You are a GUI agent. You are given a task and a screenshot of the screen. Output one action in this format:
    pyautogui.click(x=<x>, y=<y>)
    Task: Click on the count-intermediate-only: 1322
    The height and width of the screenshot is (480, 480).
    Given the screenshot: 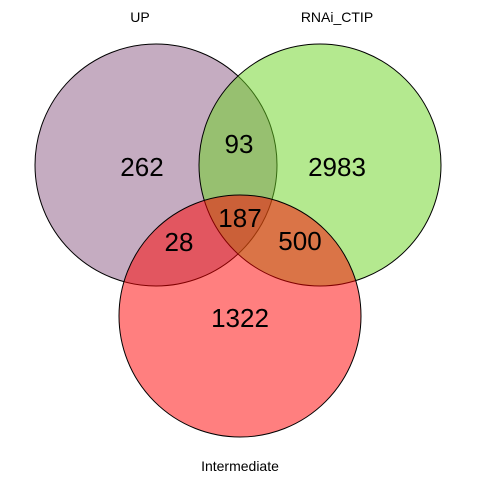 What is the action you would take?
    pyautogui.click(x=240, y=318)
    